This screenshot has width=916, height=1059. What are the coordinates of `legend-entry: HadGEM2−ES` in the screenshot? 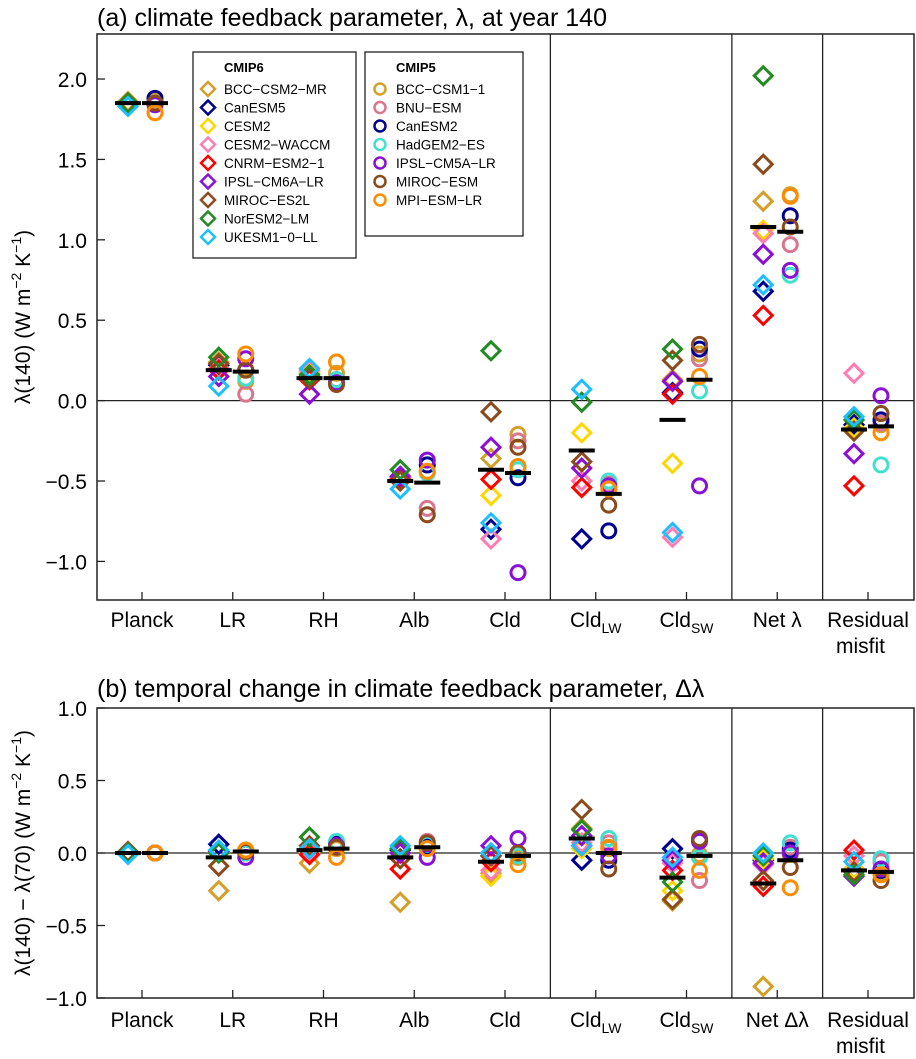 It's located at (440, 145).